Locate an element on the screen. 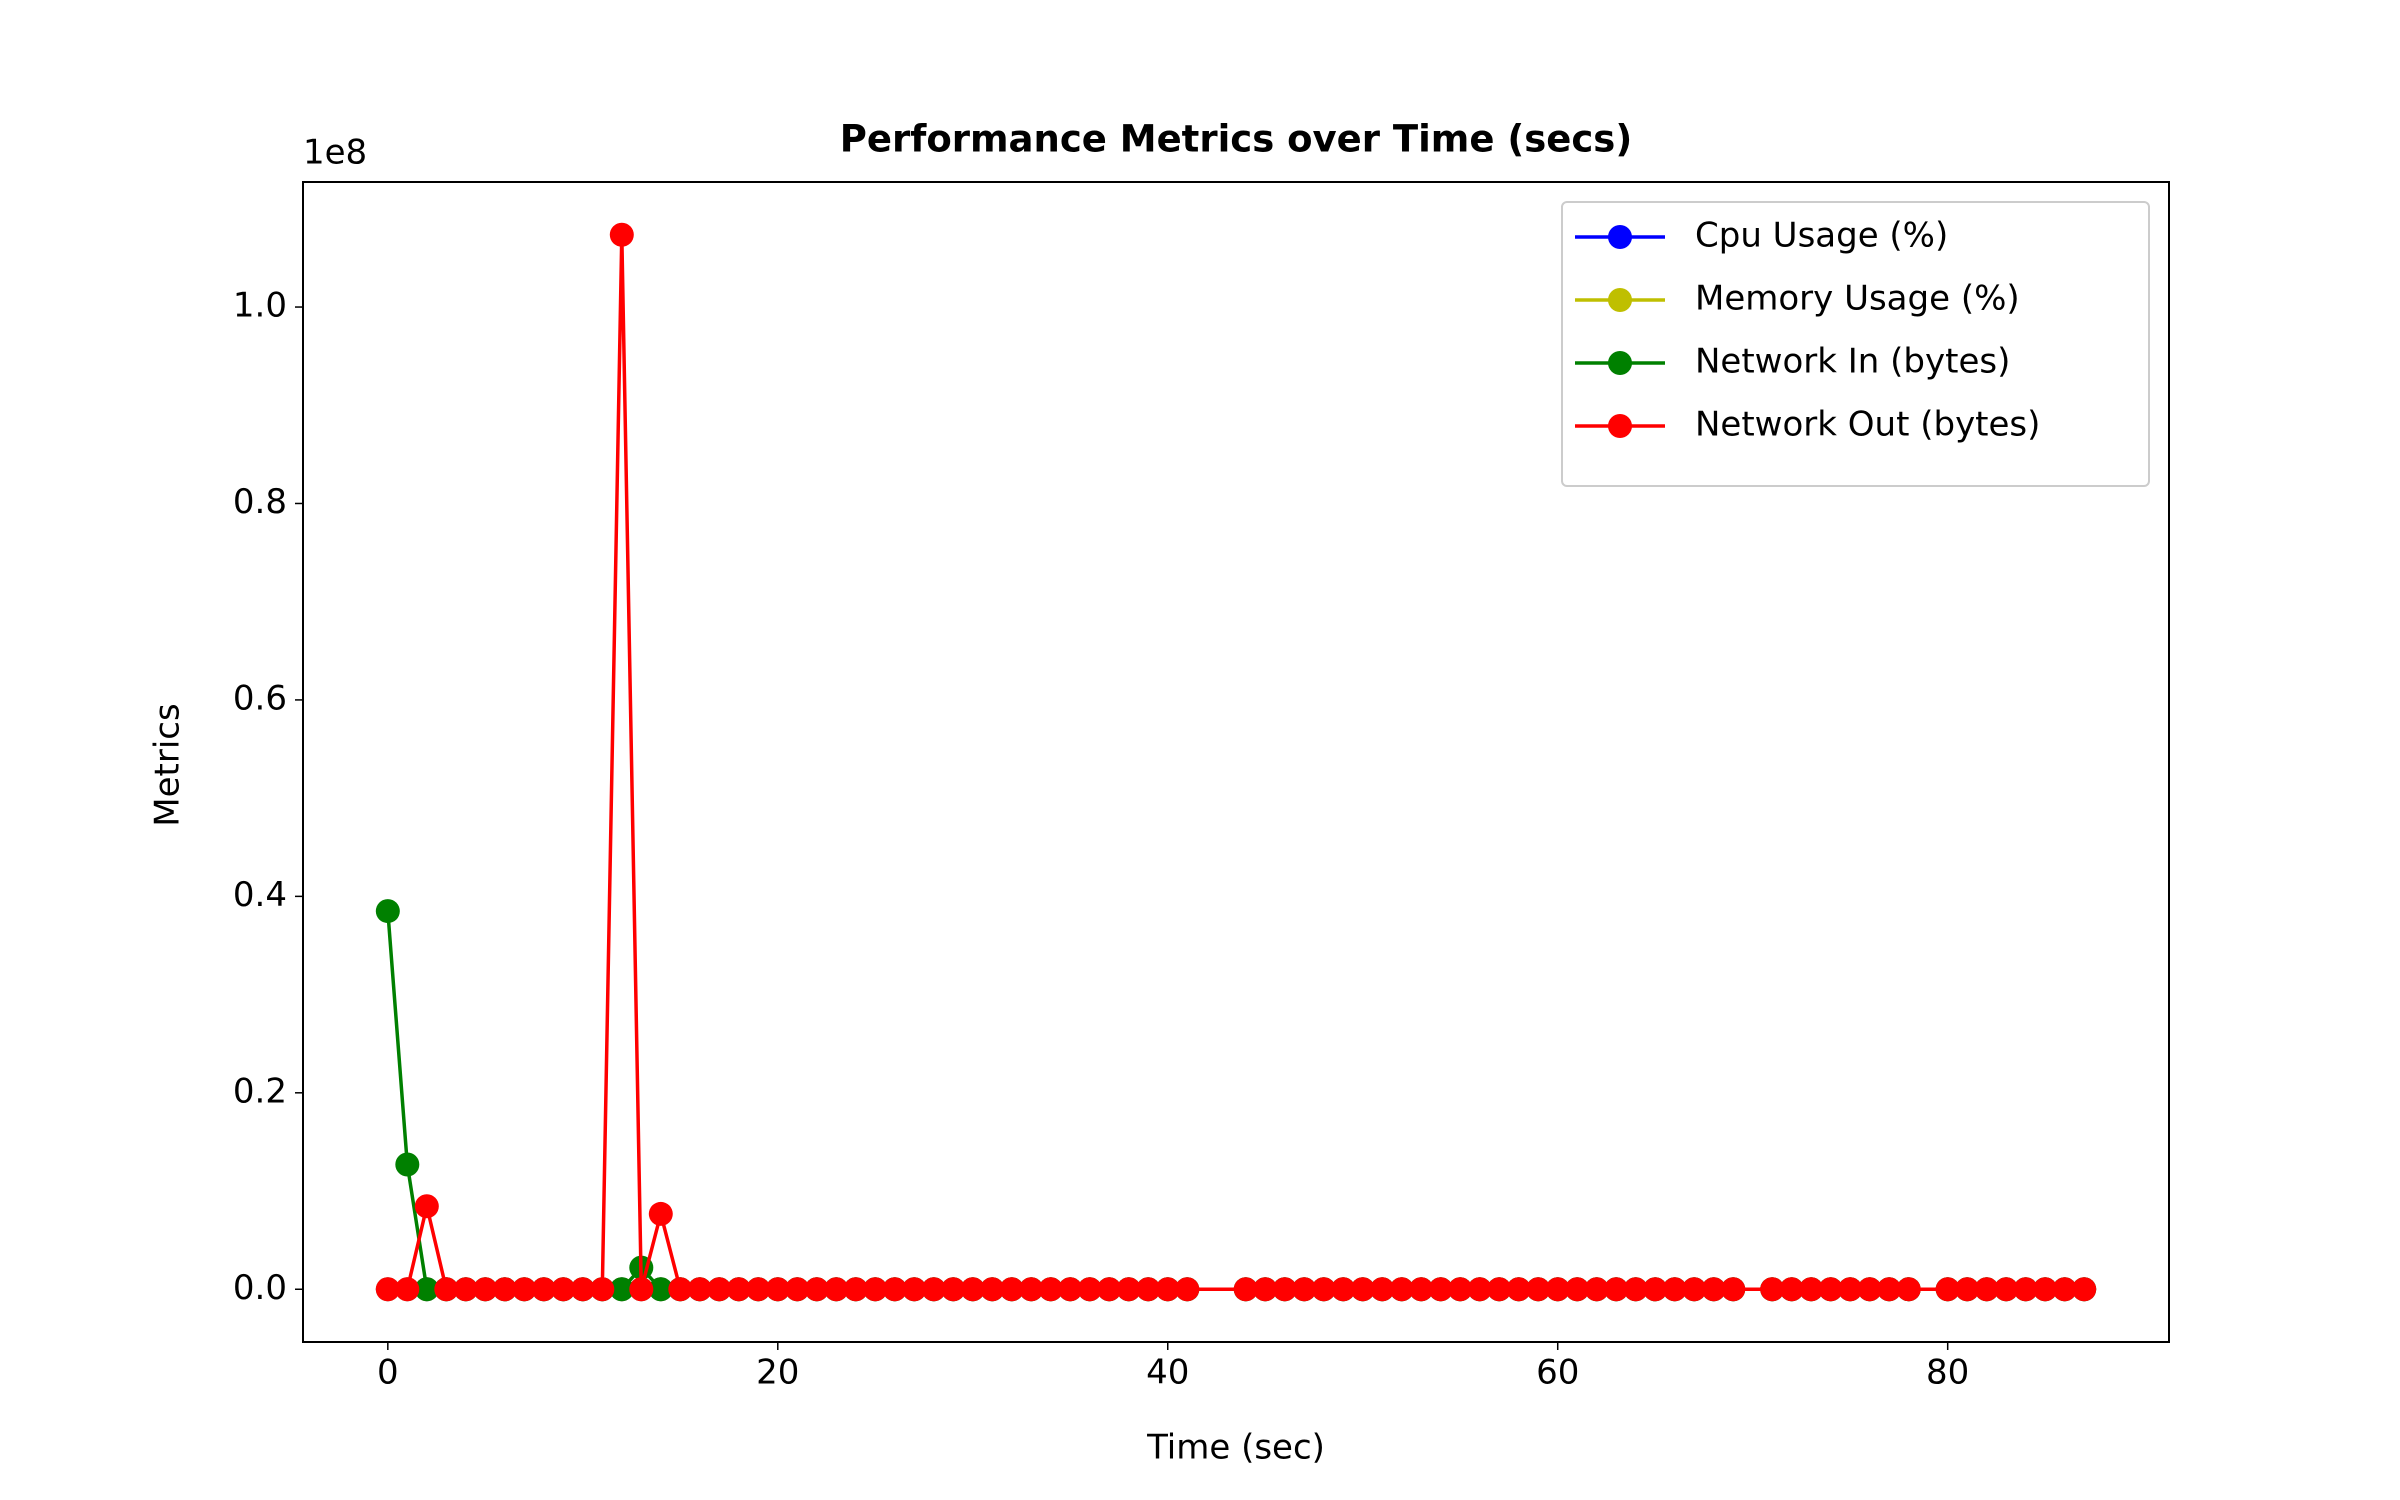 This screenshot has height=1500, width=2400. x-tick-label: 40 is located at coordinates (1167, 1373).